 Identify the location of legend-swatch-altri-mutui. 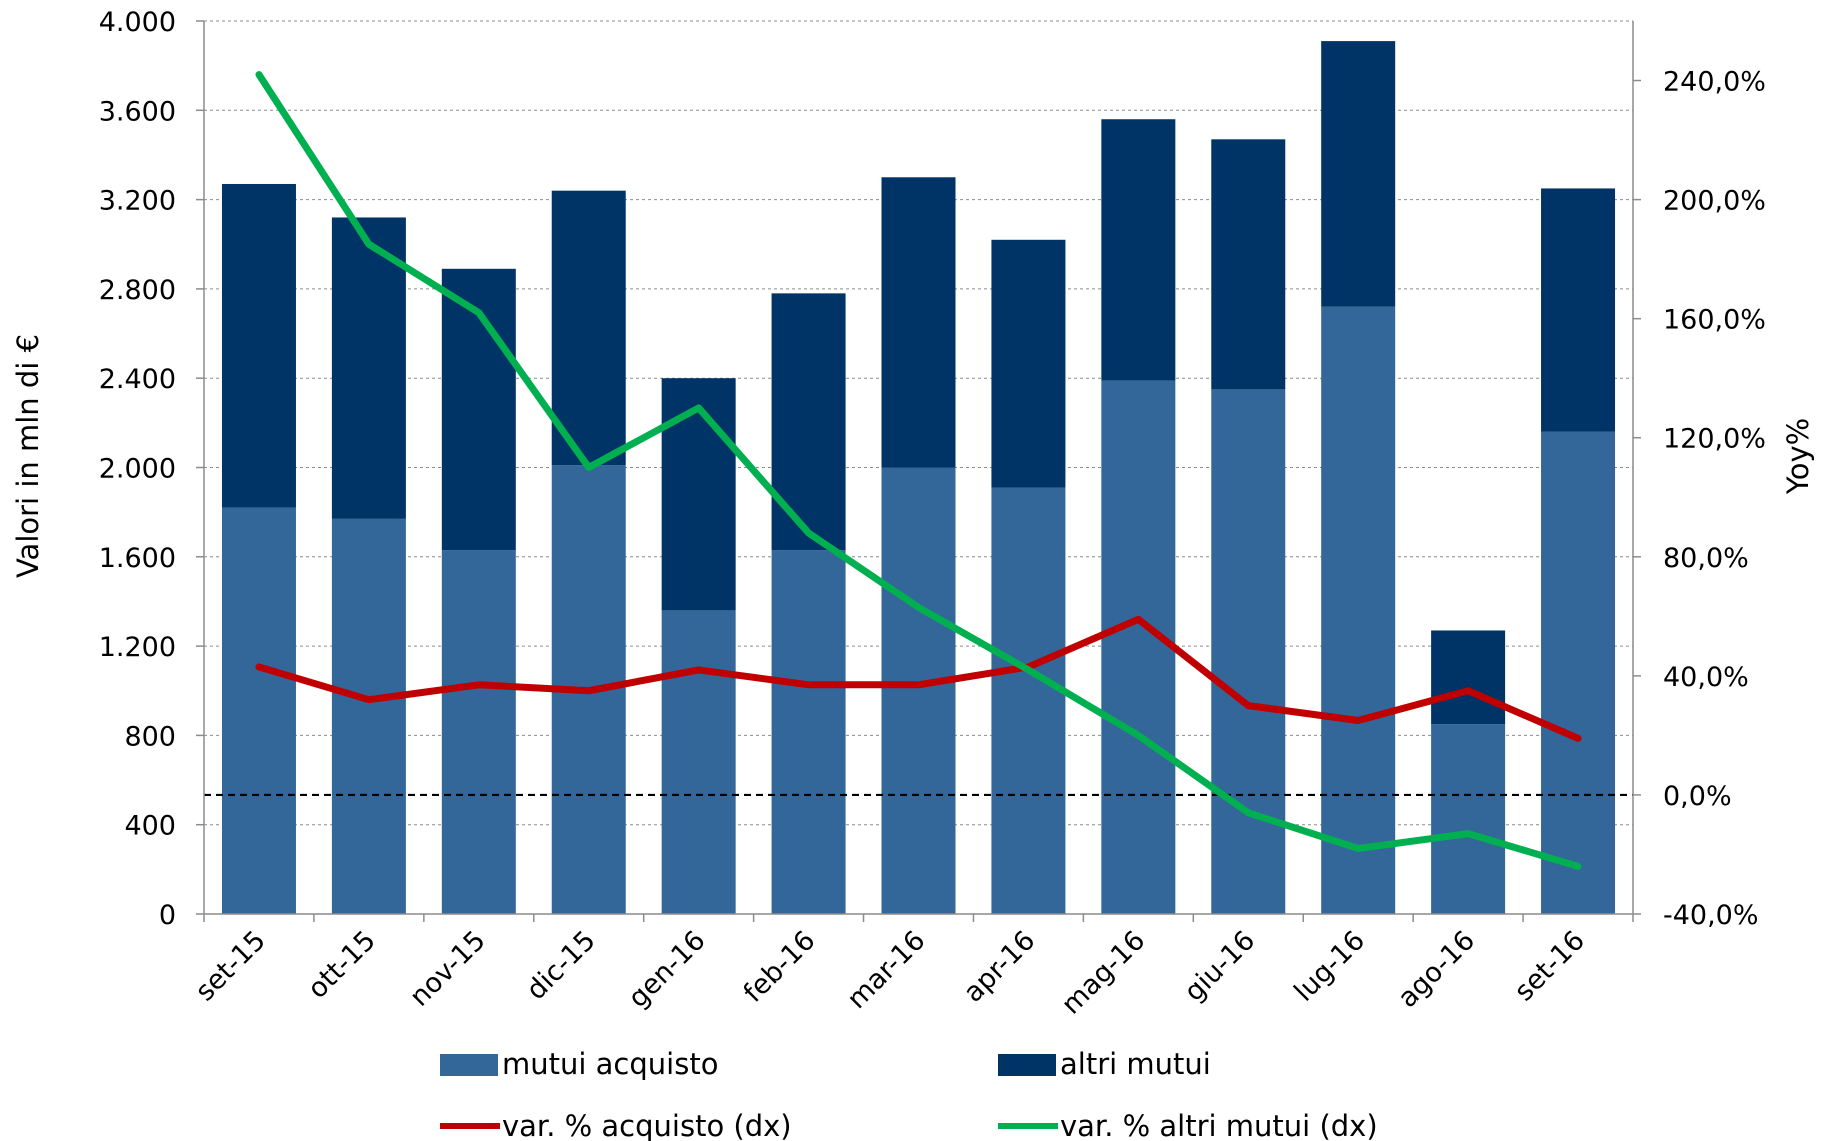
(1027, 1065).